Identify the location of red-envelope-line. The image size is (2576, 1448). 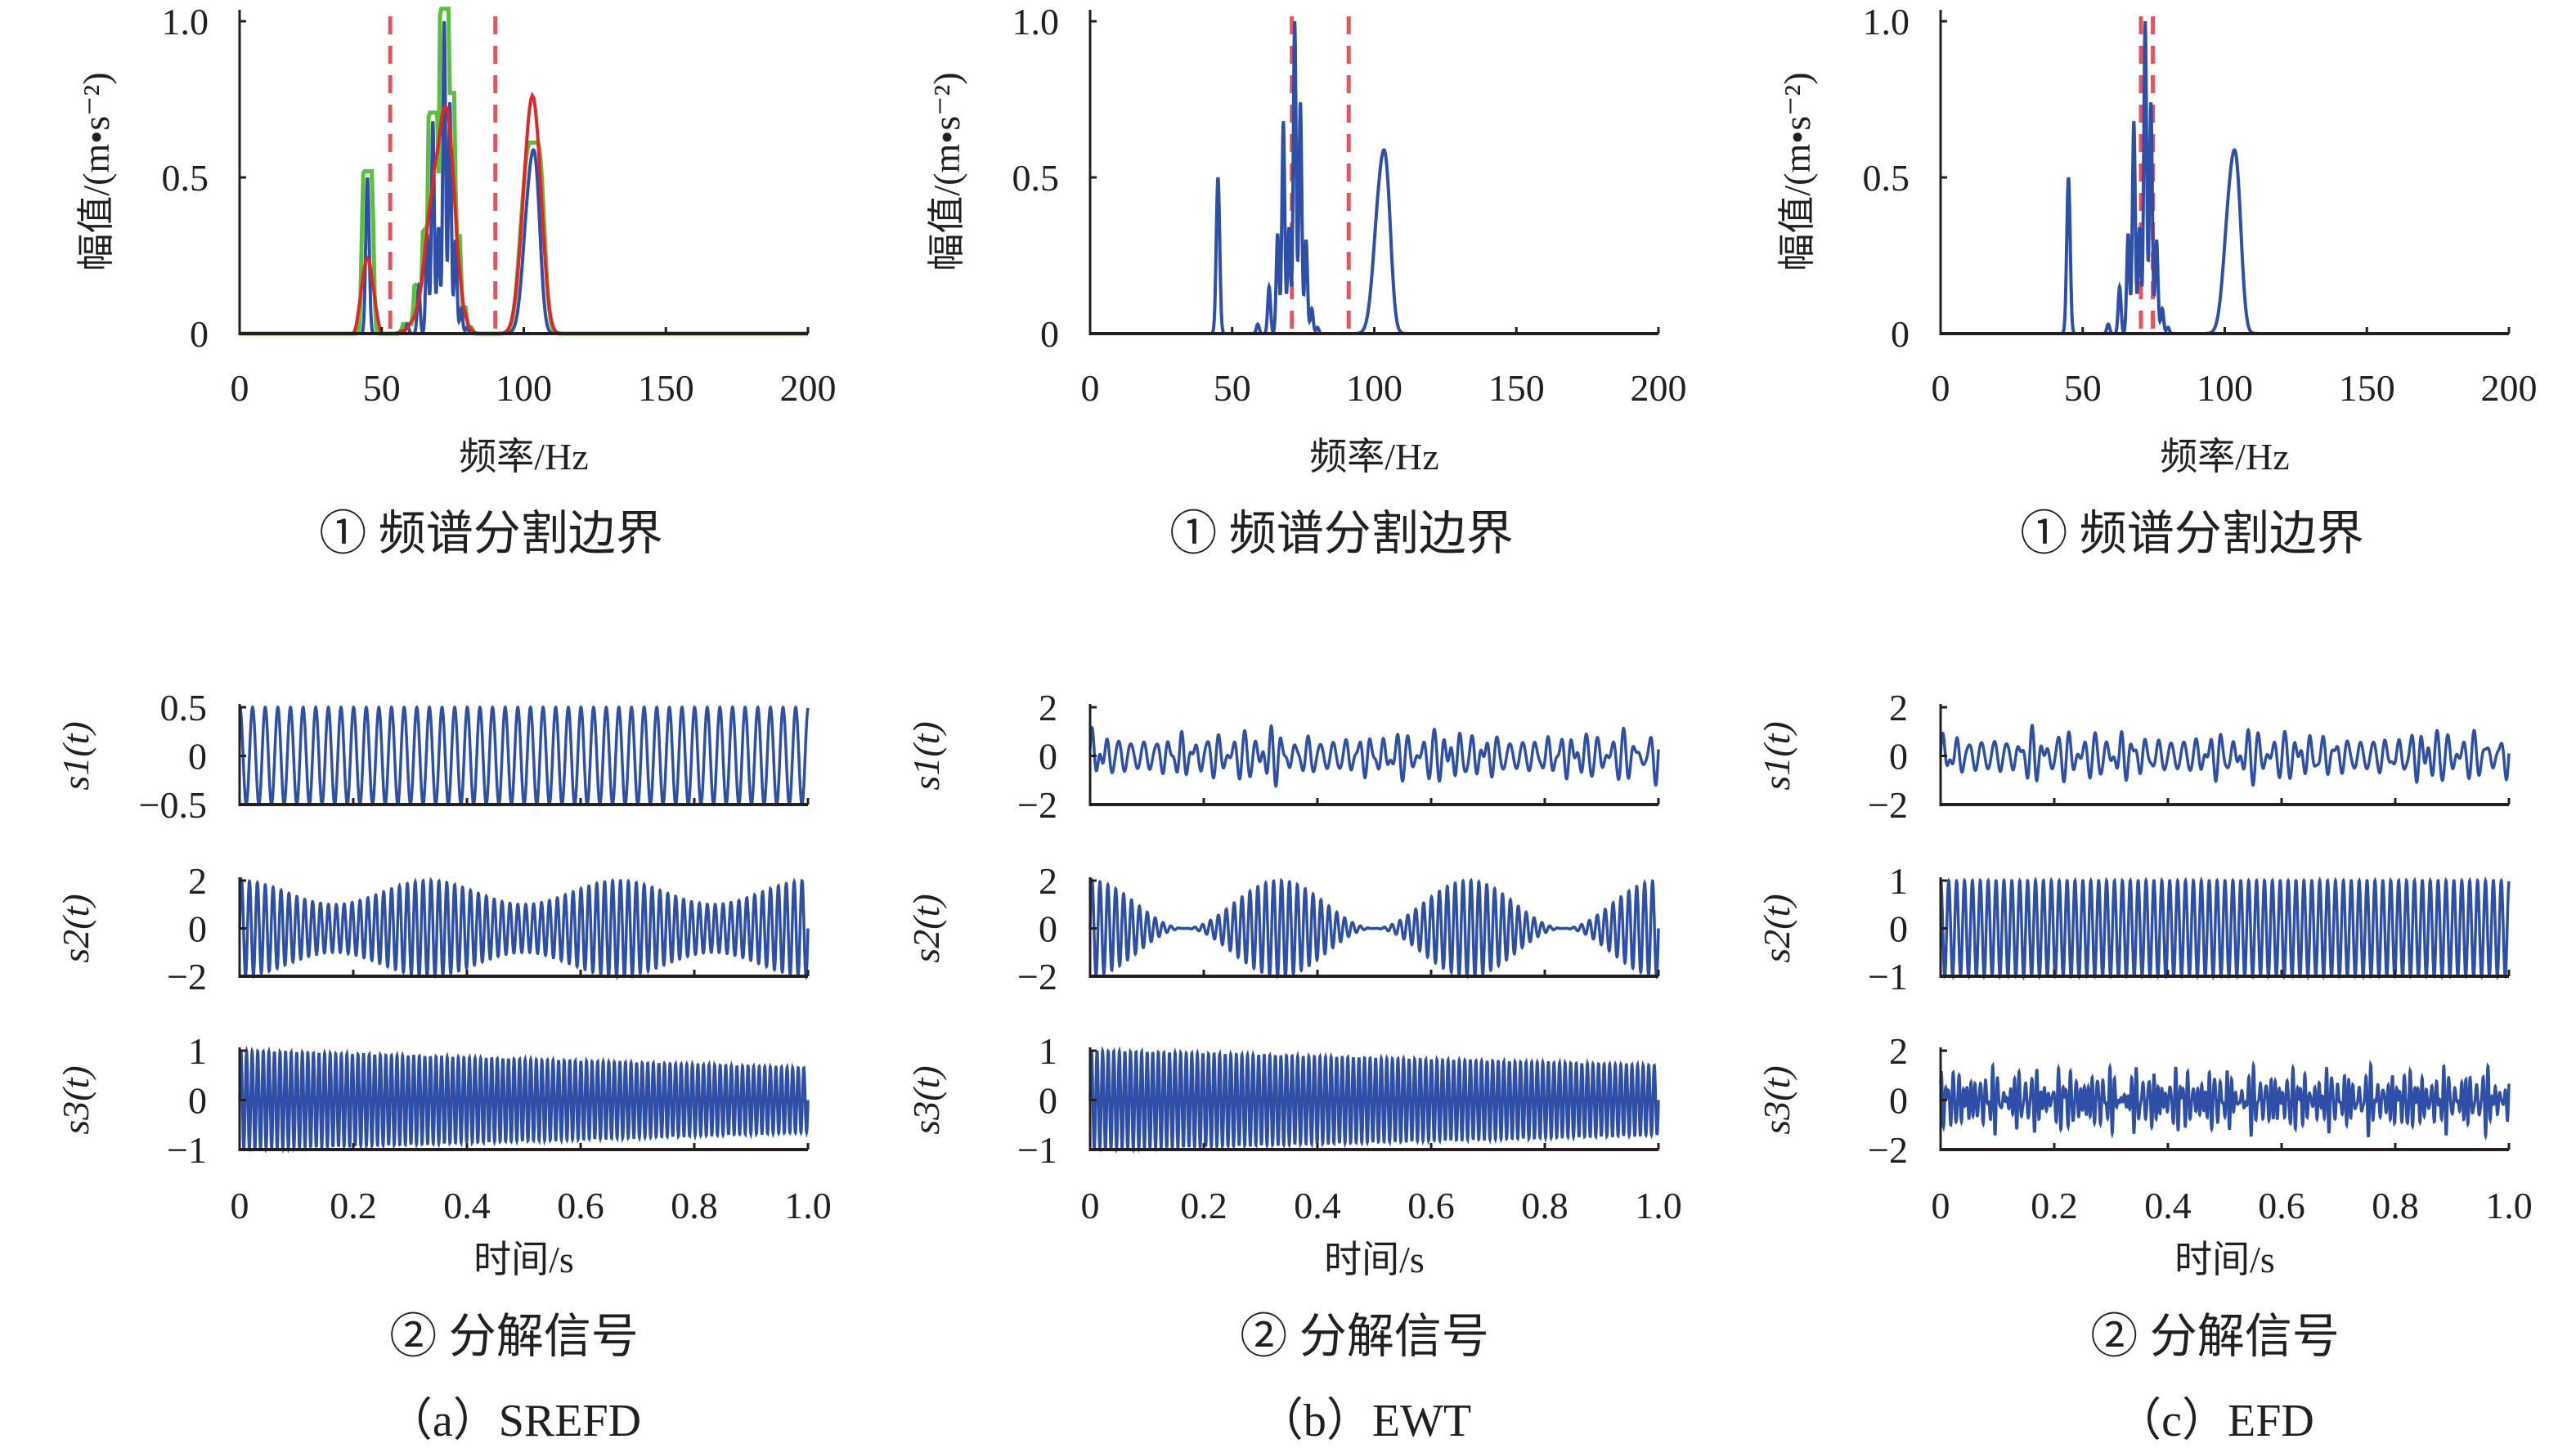
(524, 213).